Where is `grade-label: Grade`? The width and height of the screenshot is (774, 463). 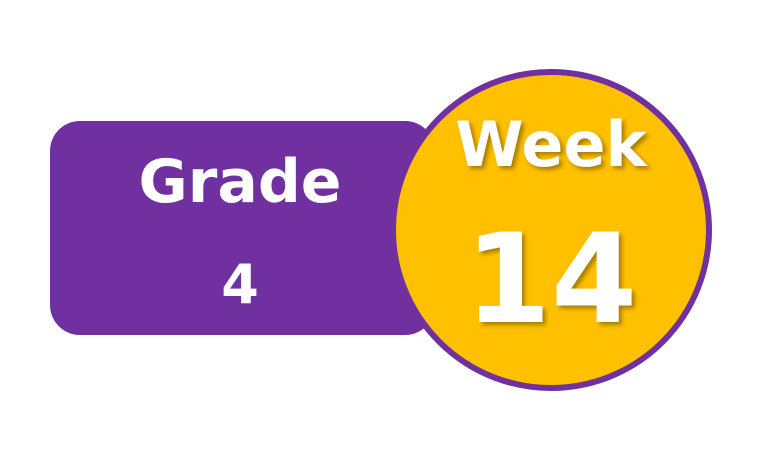
grade-label: Grade is located at coordinates (240, 182).